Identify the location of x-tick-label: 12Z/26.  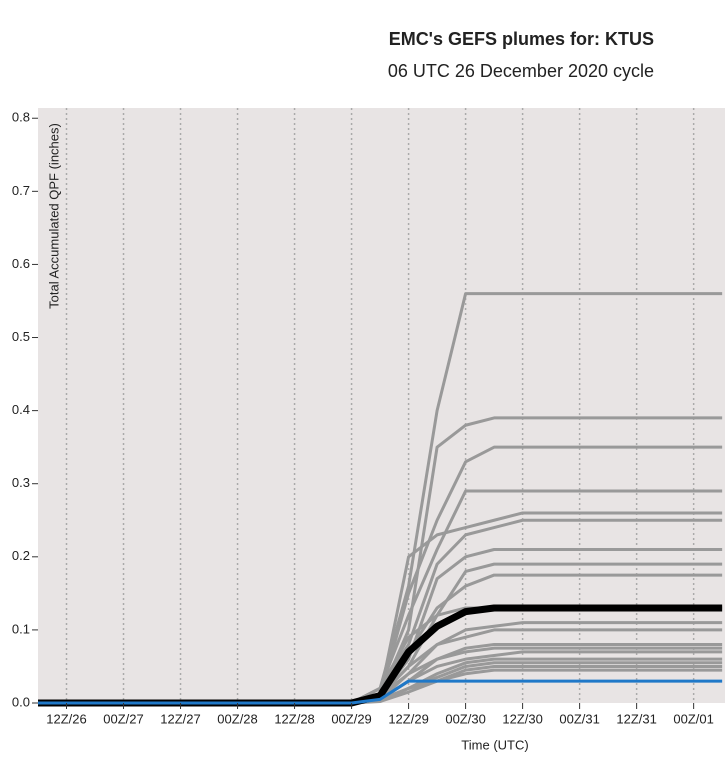
(66, 718).